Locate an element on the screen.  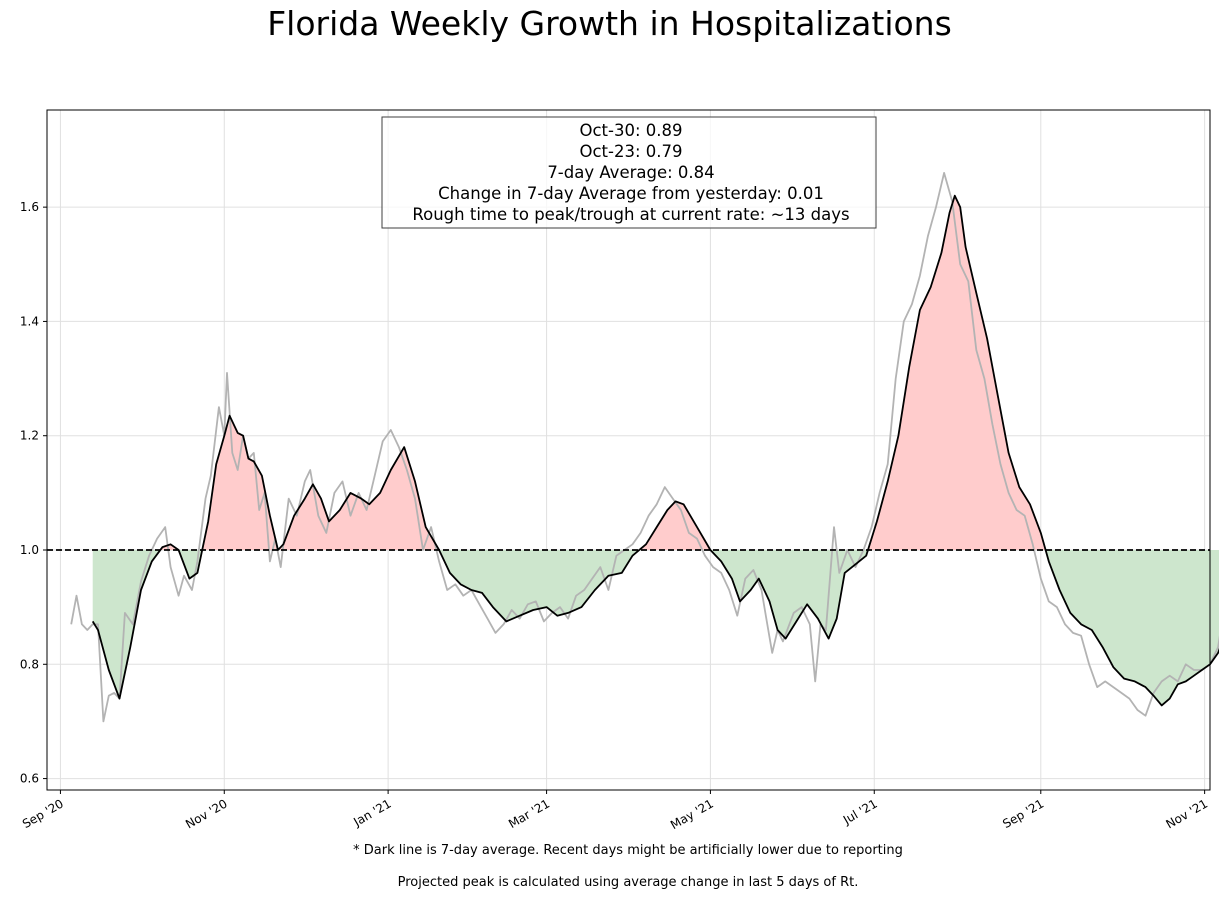
y-tick-label: 1.6 is located at coordinates (29, 207).